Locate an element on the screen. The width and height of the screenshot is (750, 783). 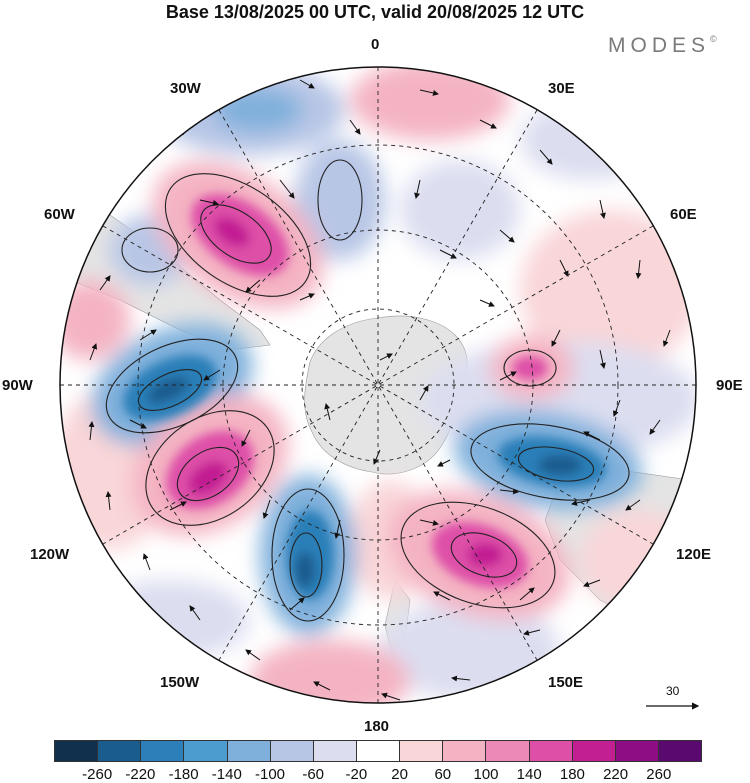
colorbar-tick-label: 140 is located at coordinates (529, 774).